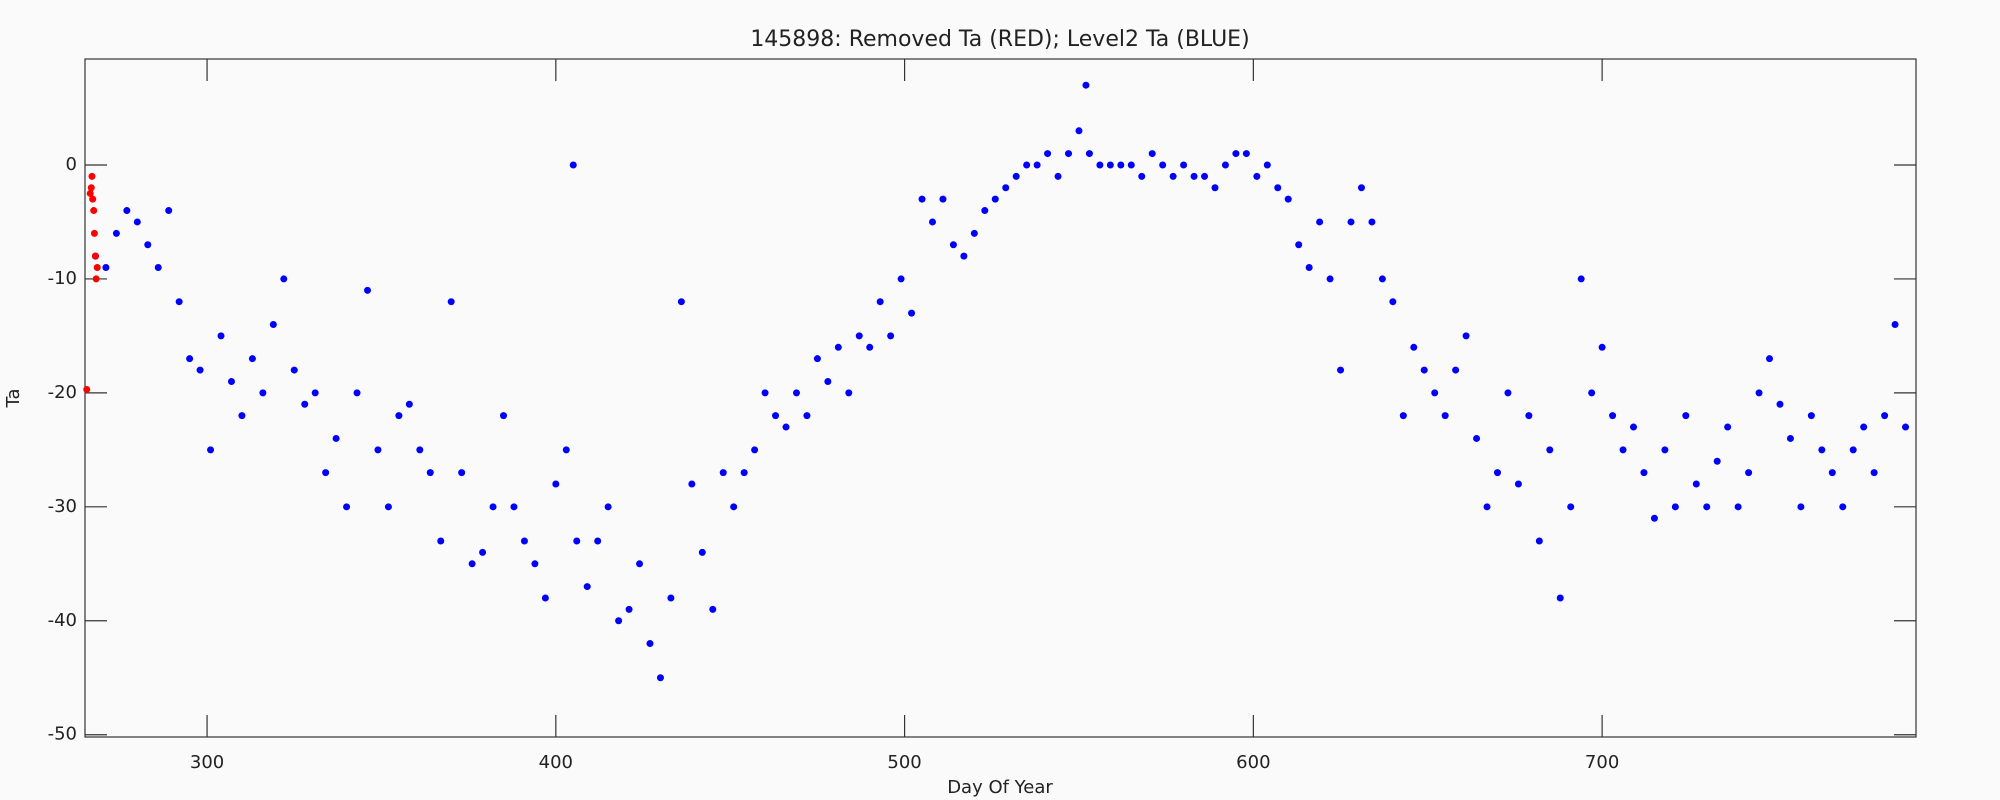 The width and height of the screenshot is (2000, 800). Describe the element at coordinates (1602, 762) in the screenshot. I see `x-tick-label: 700` at that location.